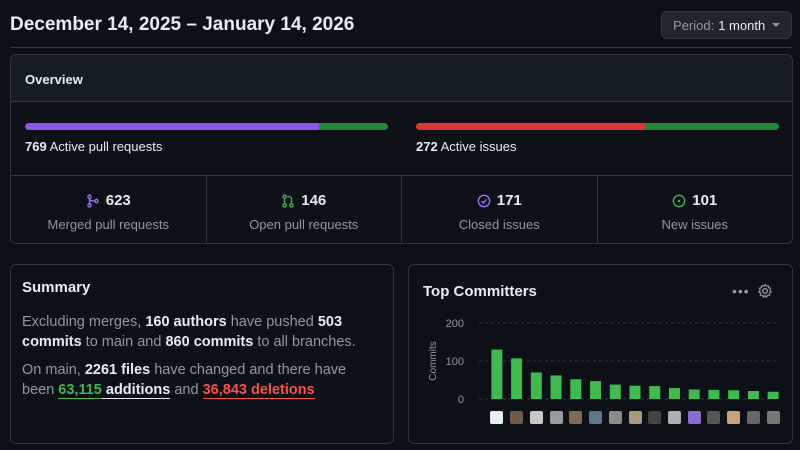  Describe the element at coordinates (304, 209) in the screenshot. I see `stat-open-pull-requests: 146 Open pull requests` at that location.